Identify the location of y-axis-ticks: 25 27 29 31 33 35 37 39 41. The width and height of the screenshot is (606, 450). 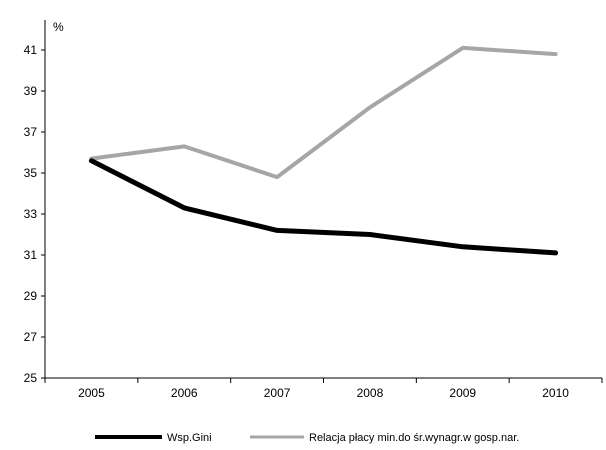
(34, 214).